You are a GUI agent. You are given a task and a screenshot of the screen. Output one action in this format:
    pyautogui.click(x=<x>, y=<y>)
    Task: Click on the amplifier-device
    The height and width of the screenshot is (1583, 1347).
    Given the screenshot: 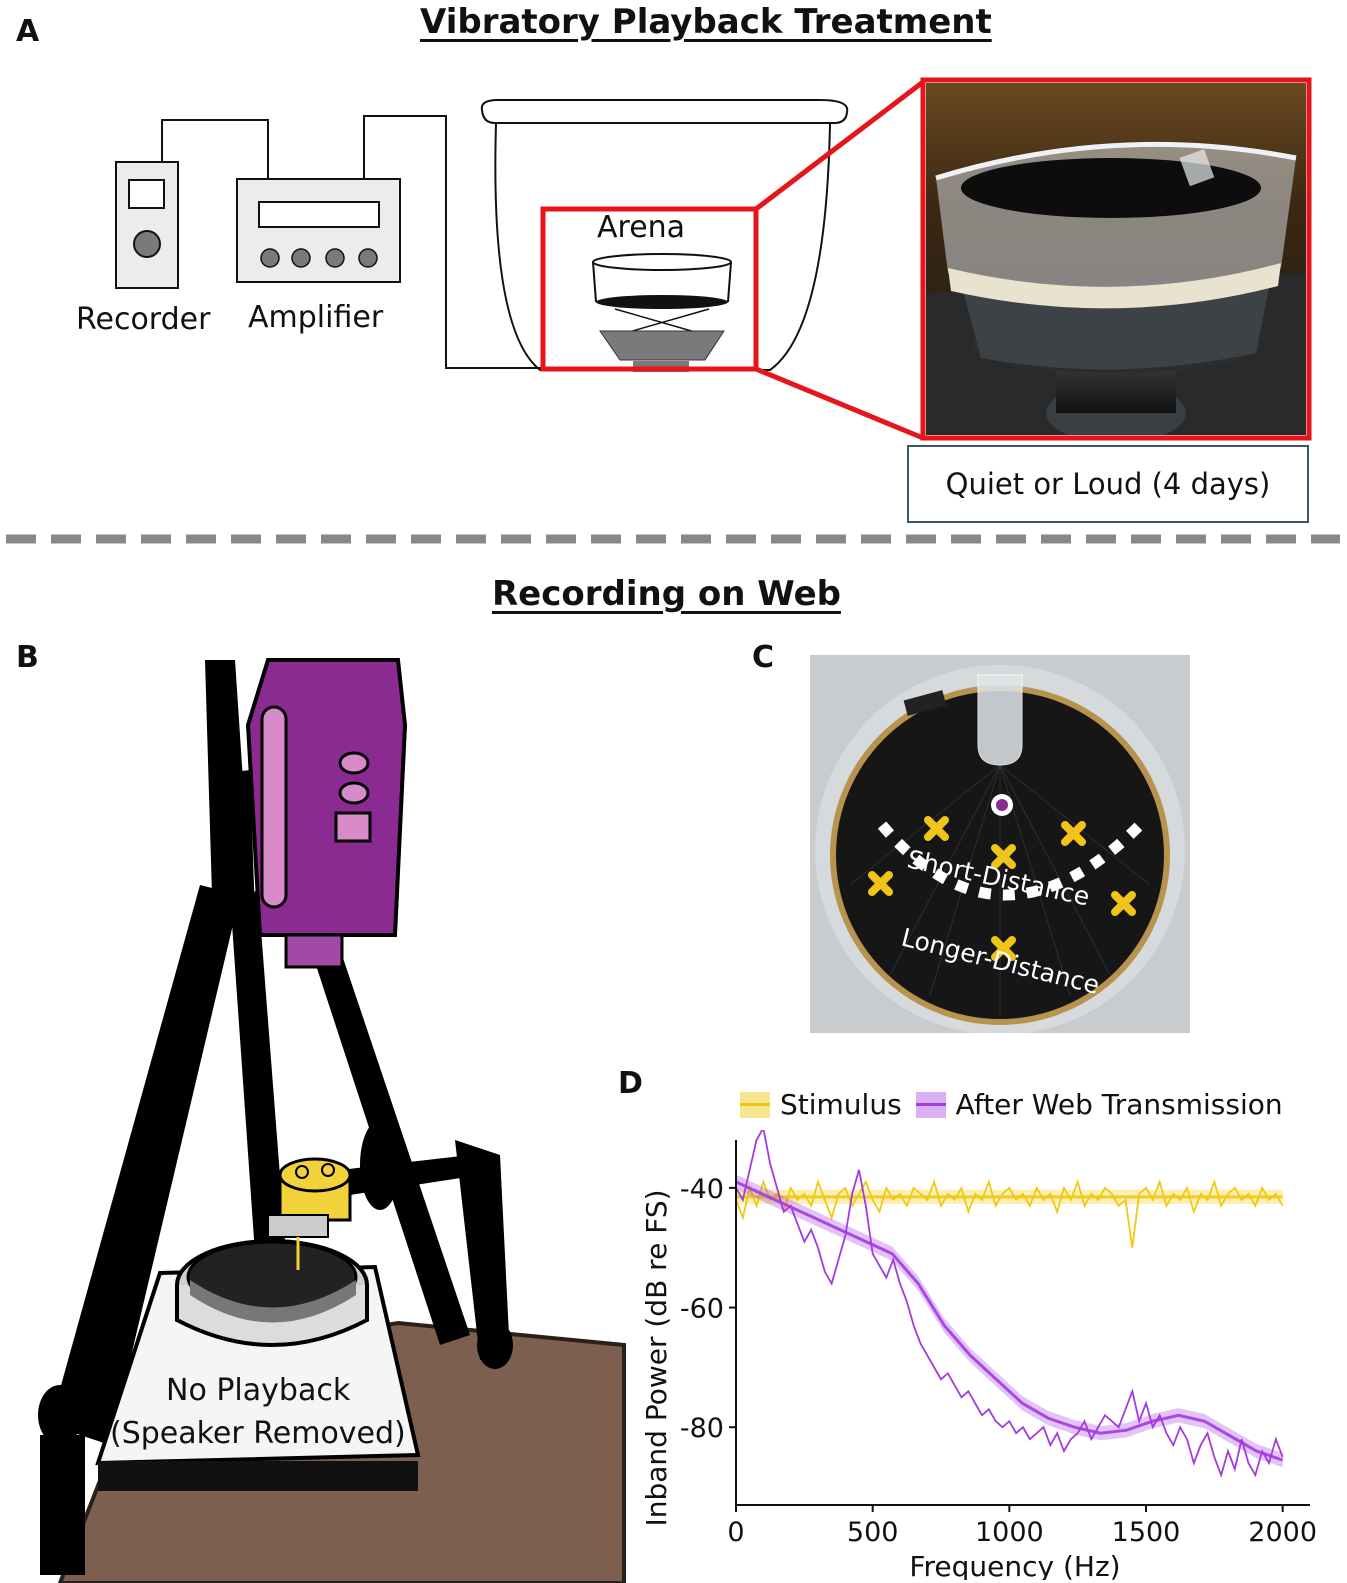 What is the action you would take?
    pyautogui.click(x=318, y=230)
    